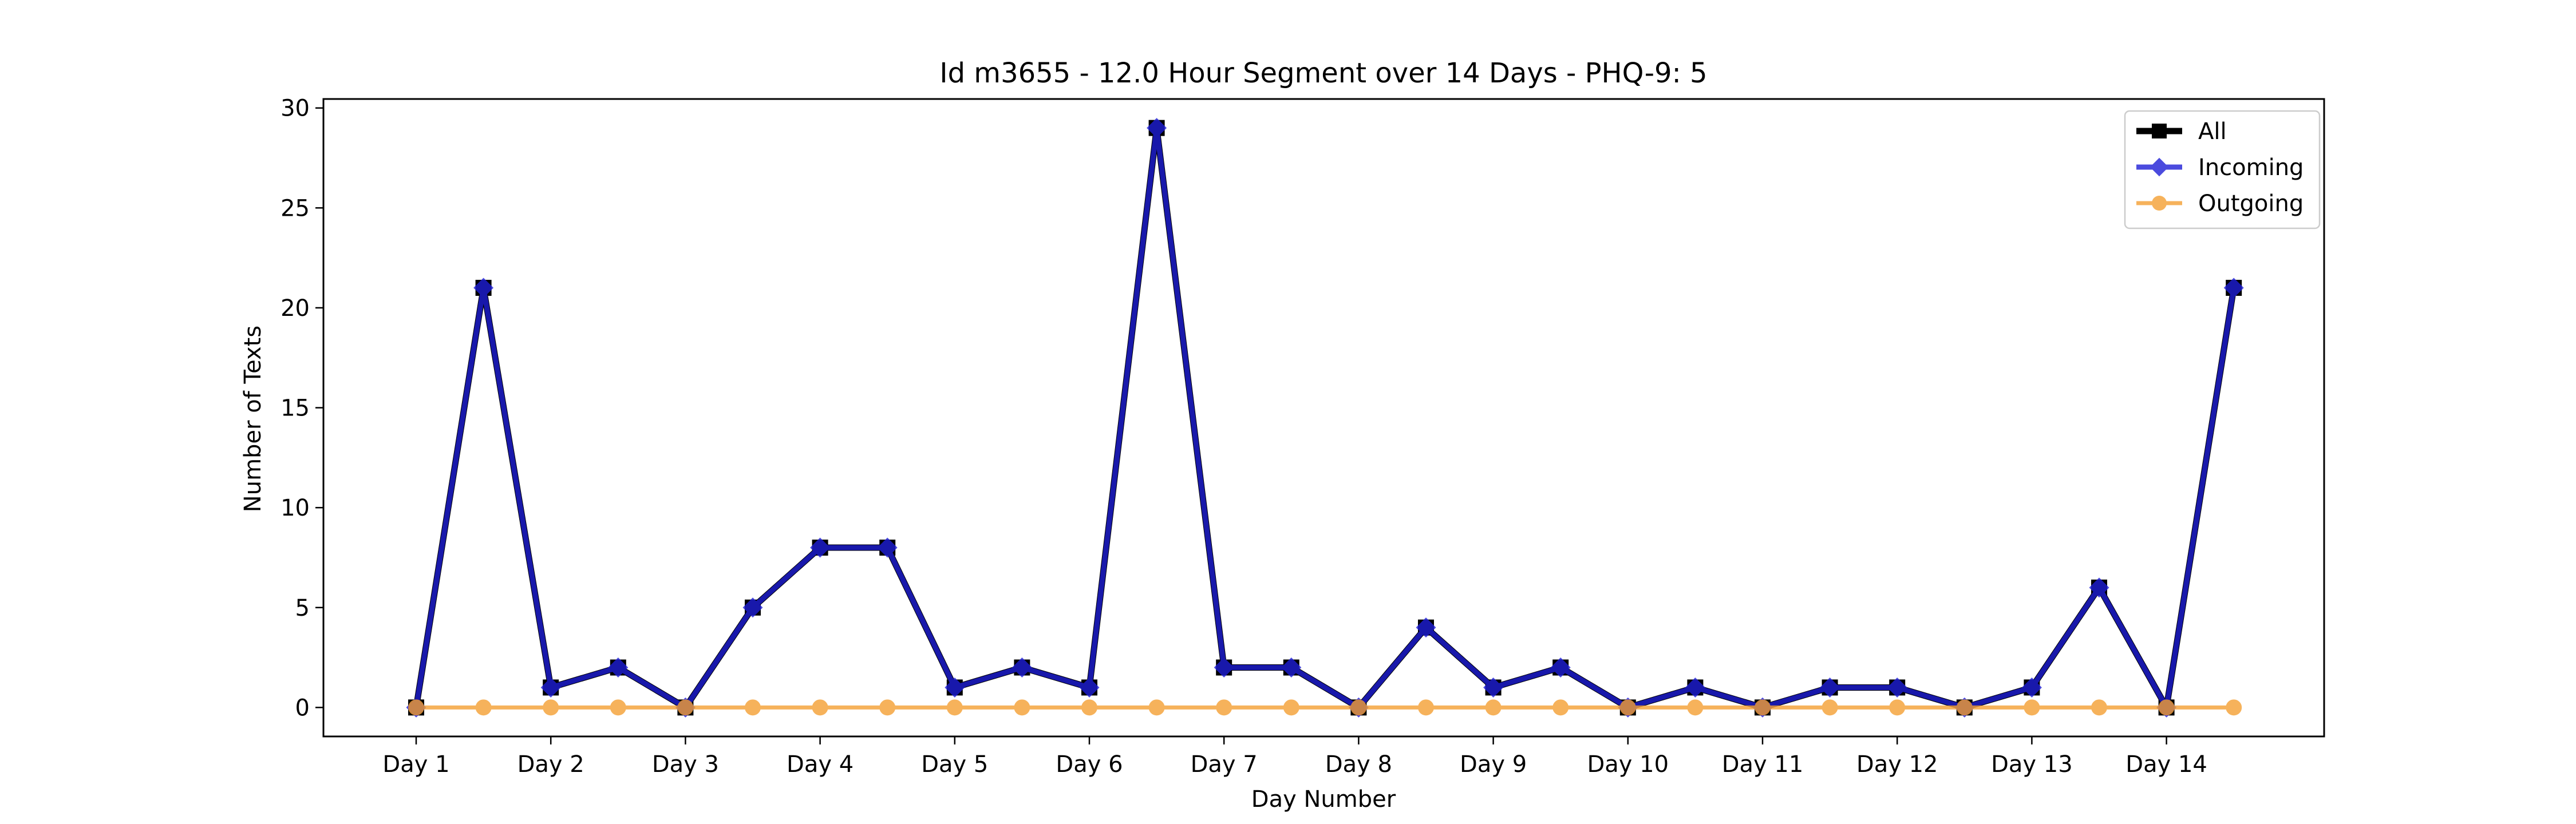 Image resolution: width=2576 pixels, height=824 pixels. What do you see at coordinates (295, 508) in the screenshot?
I see `y-tick-label: 10` at bounding box center [295, 508].